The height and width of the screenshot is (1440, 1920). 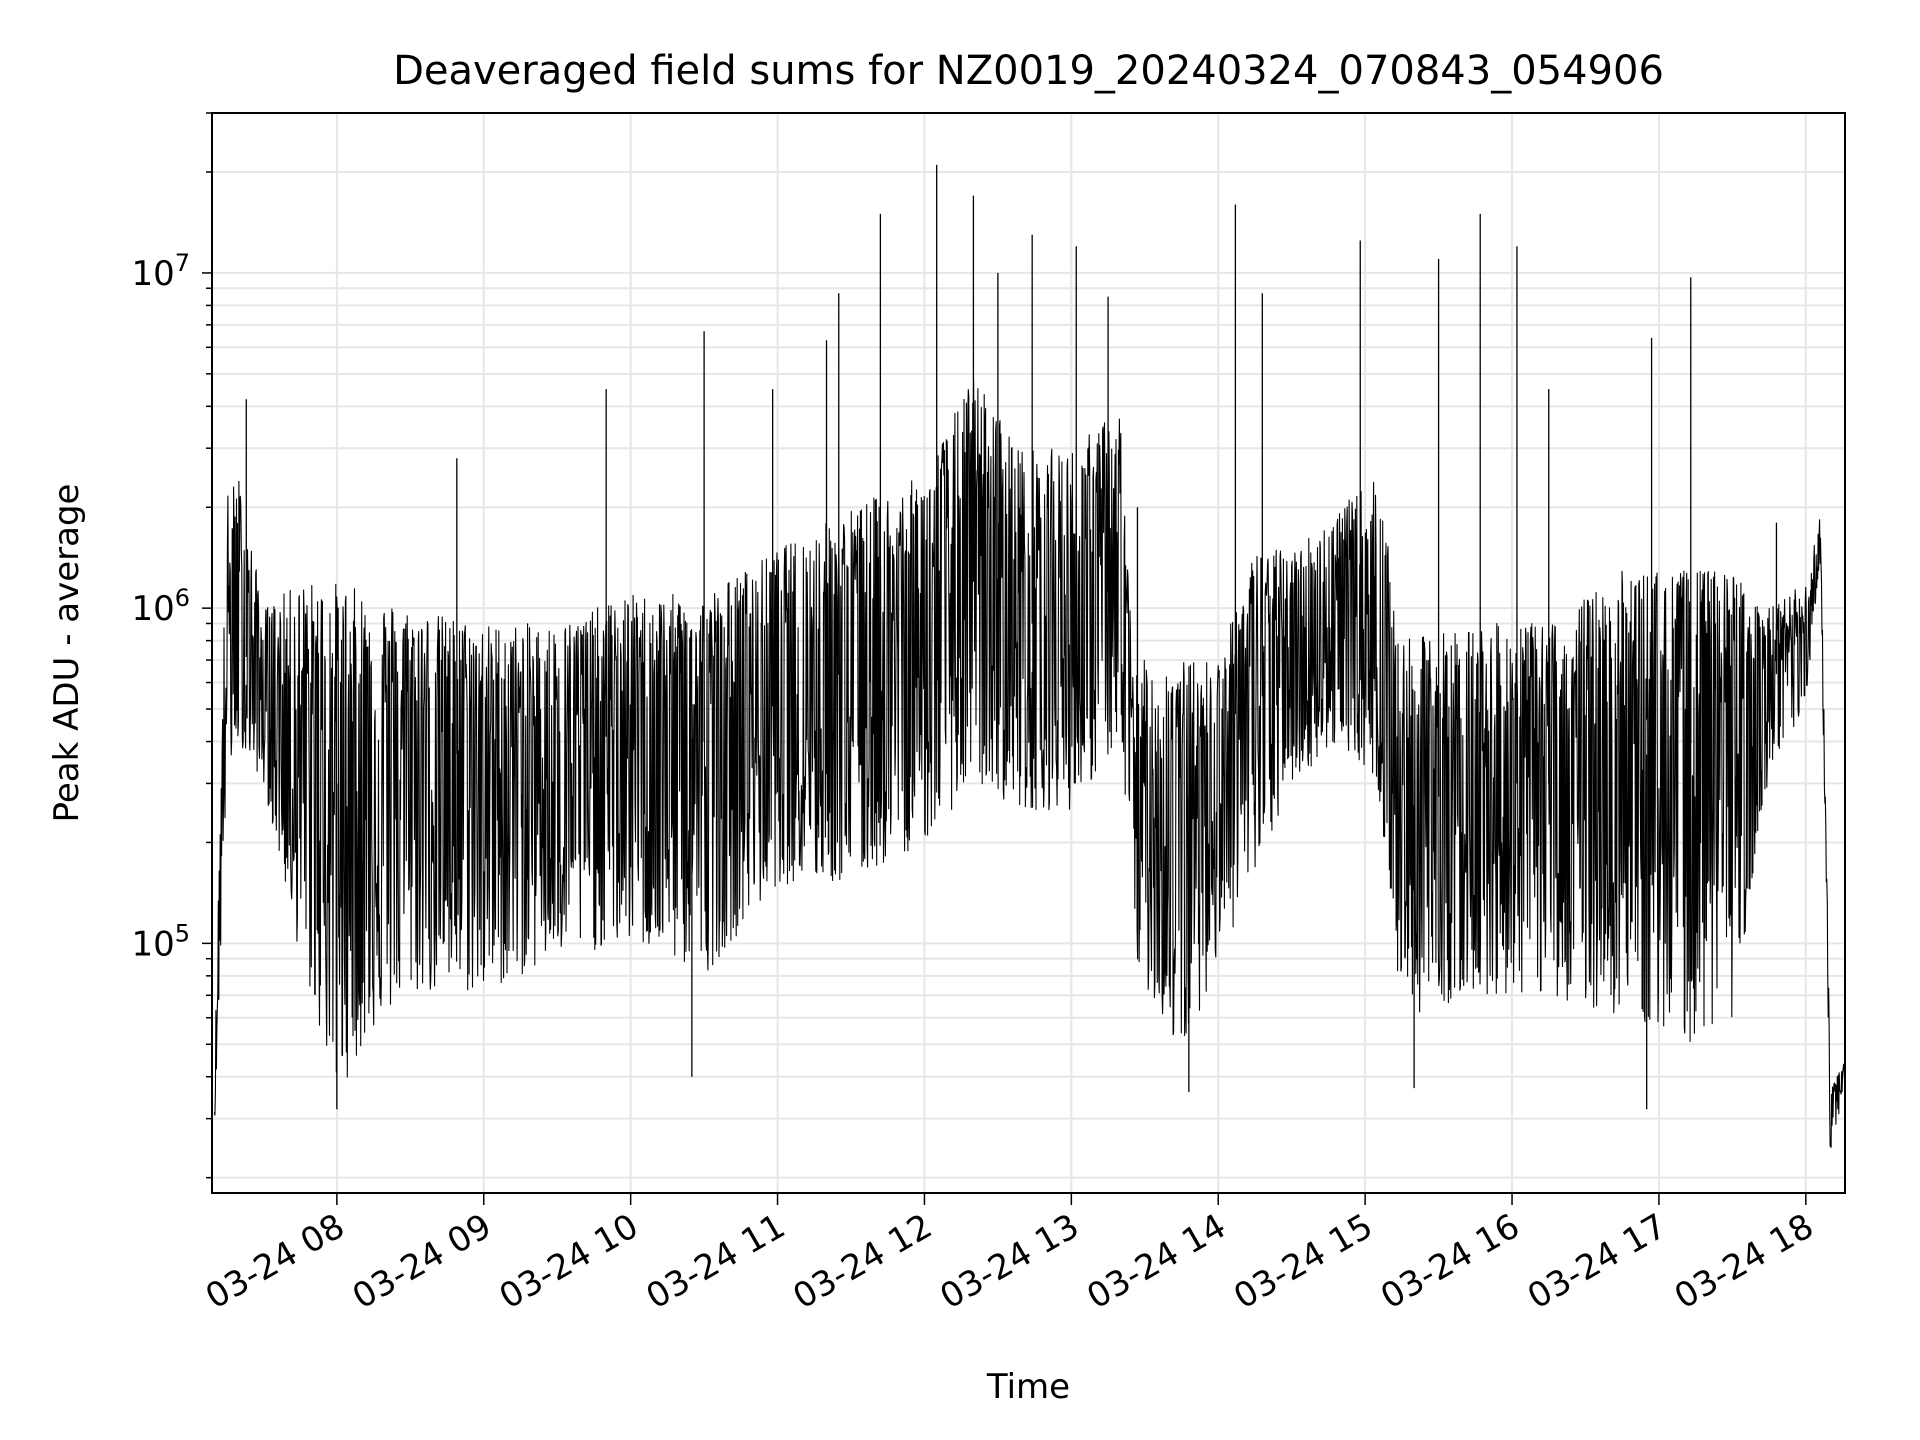 I want to click on x-tick-label: 03-24 16, so click(x=1450, y=1261).